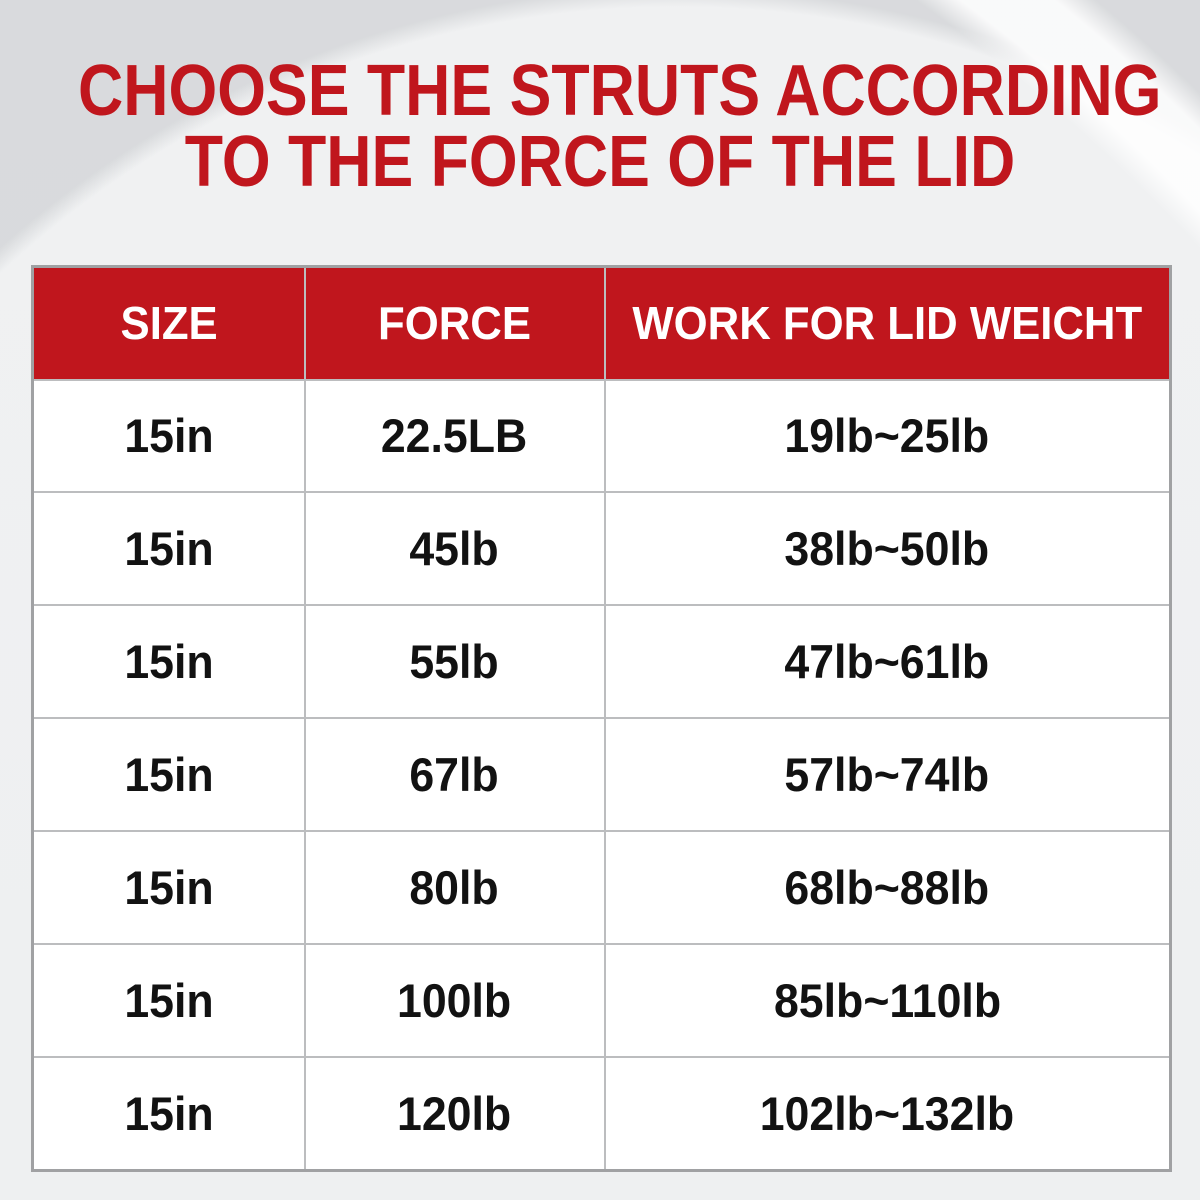  I want to click on column-header-lid-weight-label: WORK FOR LID WEICHT, so click(887, 323).